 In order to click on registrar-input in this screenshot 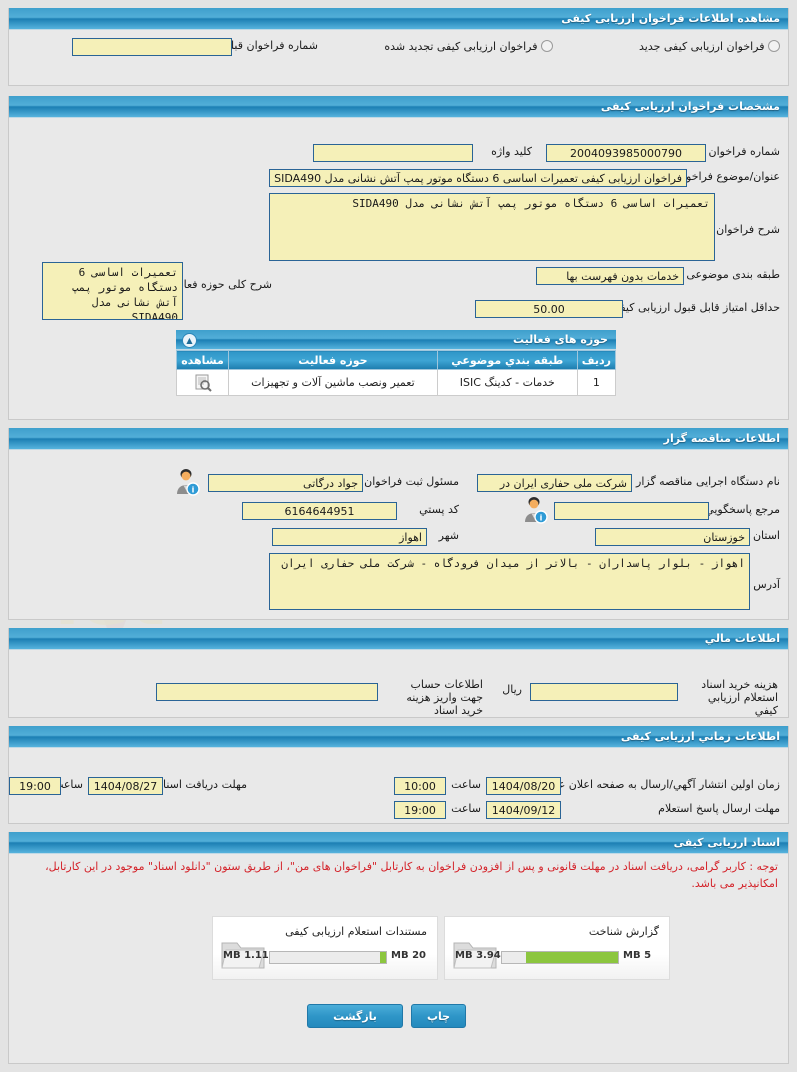, I will do `click(285, 483)`.